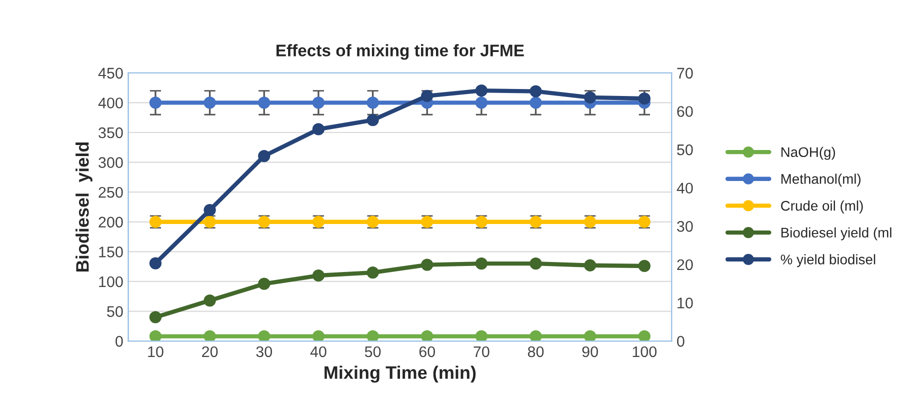 The height and width of the screenshot is (419, 910). What do you see at coordinates (372, 352) in the screenshot?
I see `x-tick-label: 50` at bounding box center [372, 352].